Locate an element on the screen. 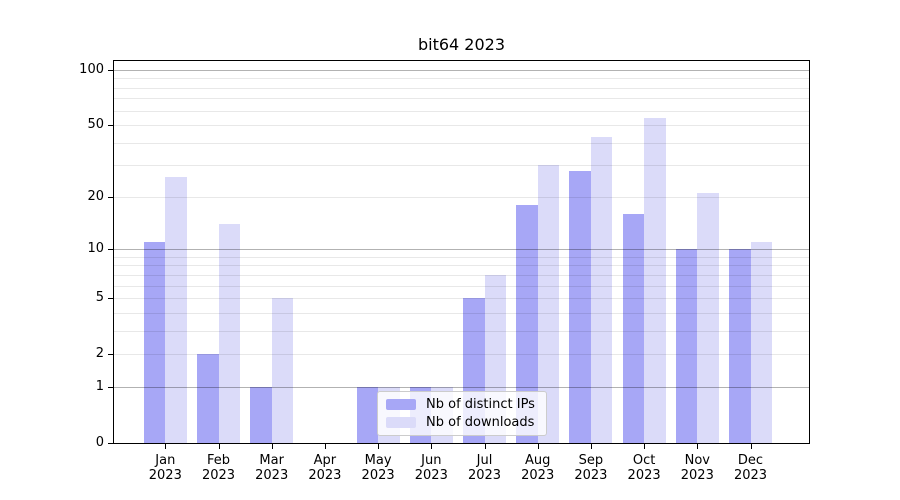  x-tick-label-may: May 2023 is located at coordinates (378, 468).